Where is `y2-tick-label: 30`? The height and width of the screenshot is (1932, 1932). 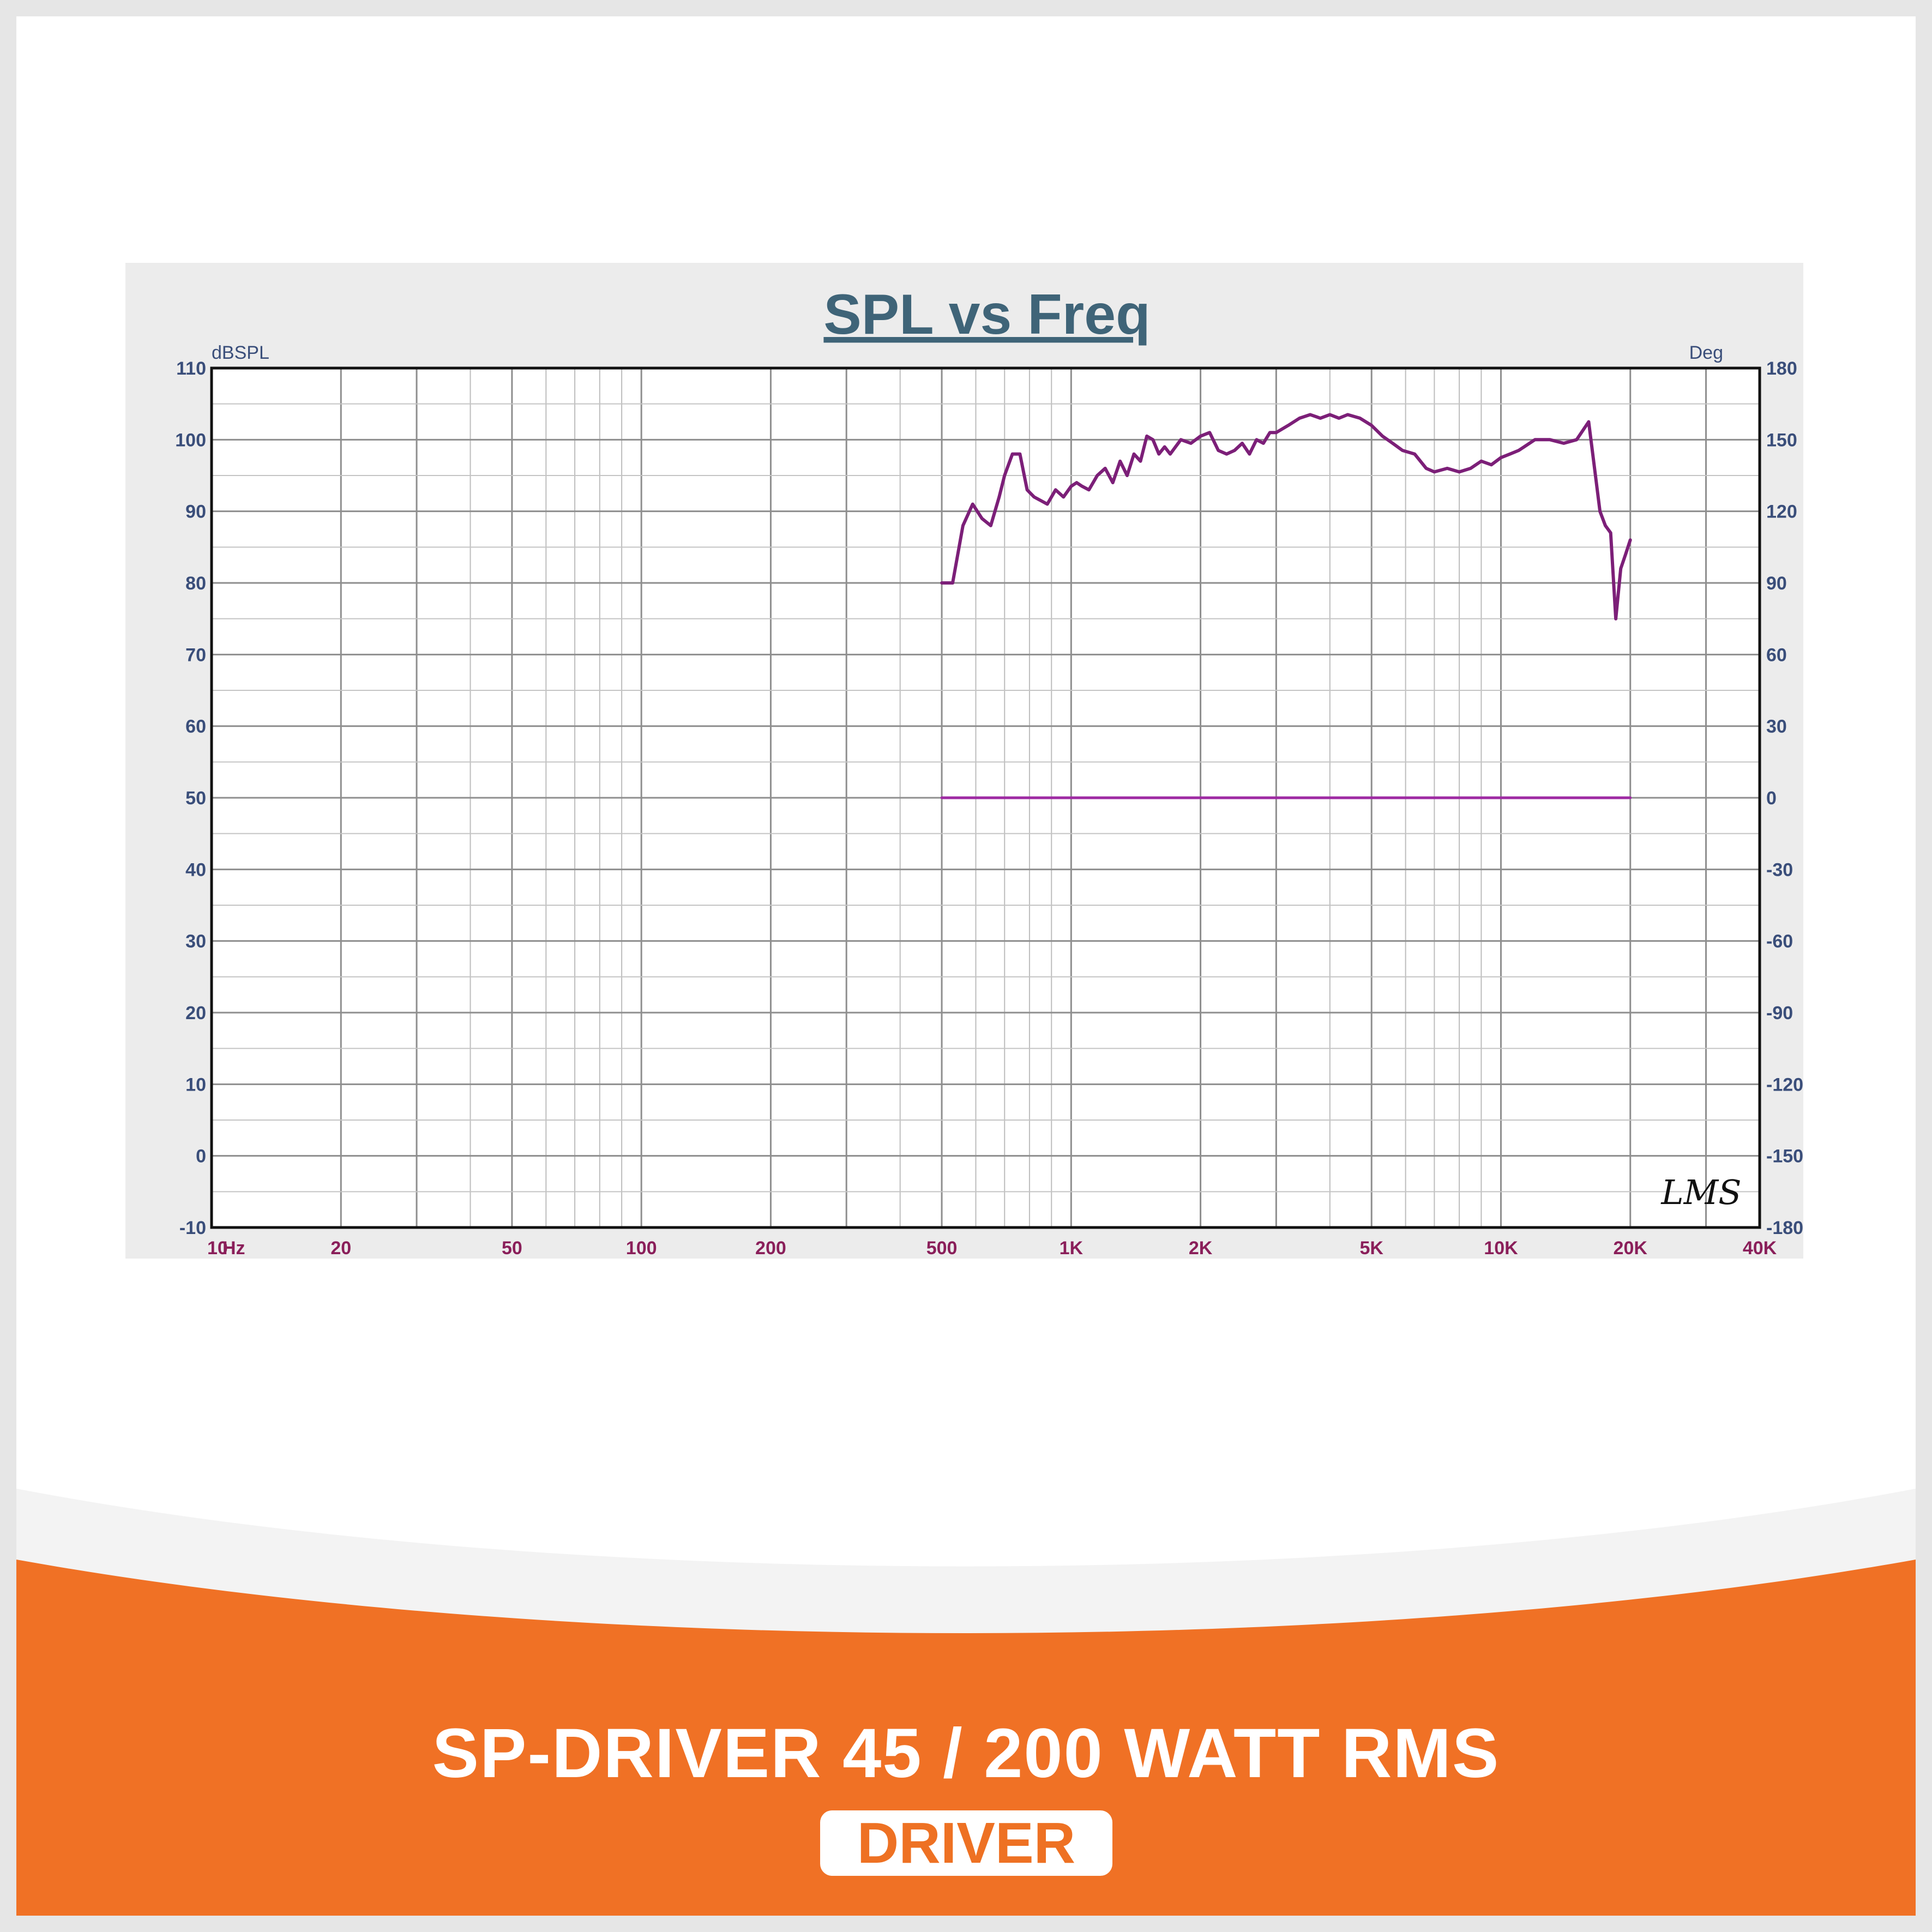
y2-tick-label: 30 is located at coordinates (1776, 727).